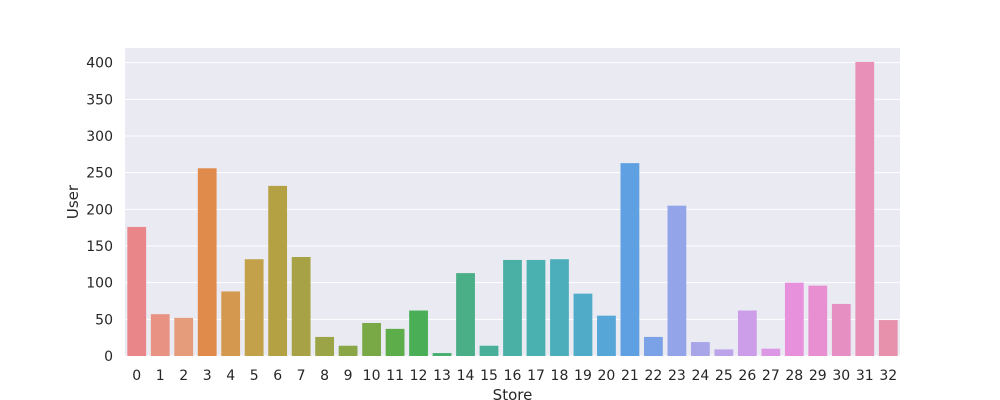  Describe the element at coordinates (73, 201) in the screenshot. I see `y-axis-label: User` at that location.